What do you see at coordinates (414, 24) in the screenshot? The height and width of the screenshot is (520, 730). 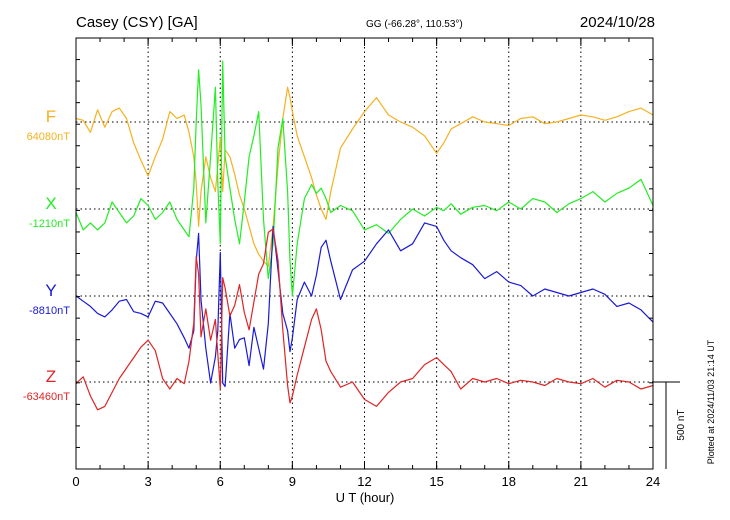 I see `chart-subtitle: GG (-66.28°, 110.53°)` at bounding box center [414, 24].